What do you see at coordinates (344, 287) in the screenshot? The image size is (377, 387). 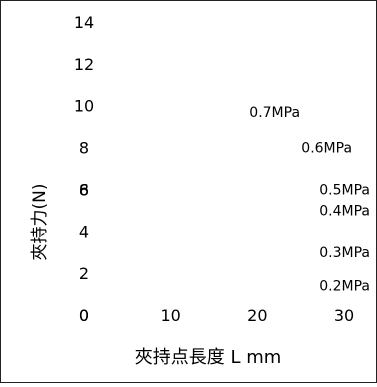 I see `series-label-5: 0.2MPa` at bounding box center [344, 287].